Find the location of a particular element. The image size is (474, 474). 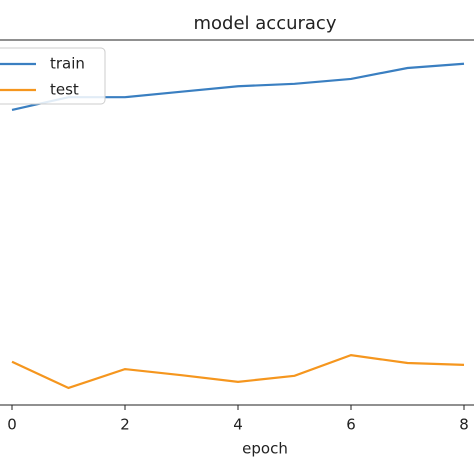

x-tick-label: 4 is located at coordinates (238, 425).